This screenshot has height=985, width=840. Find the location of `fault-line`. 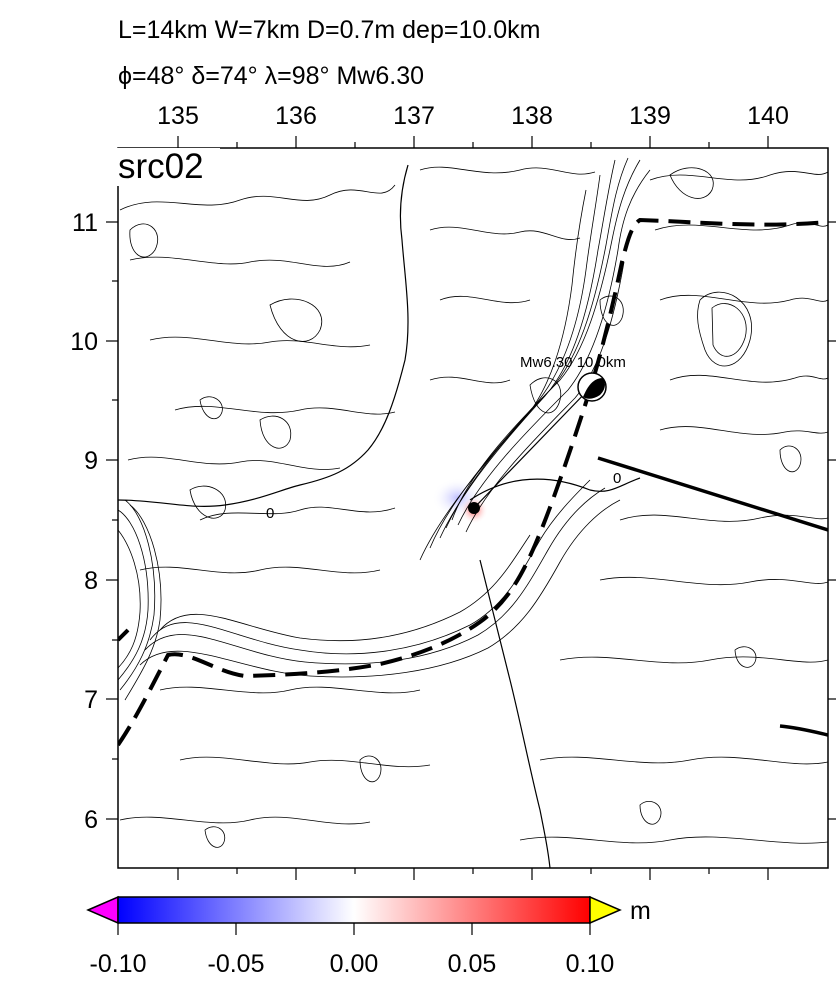

fault-line is located at coordinates (712, 494).